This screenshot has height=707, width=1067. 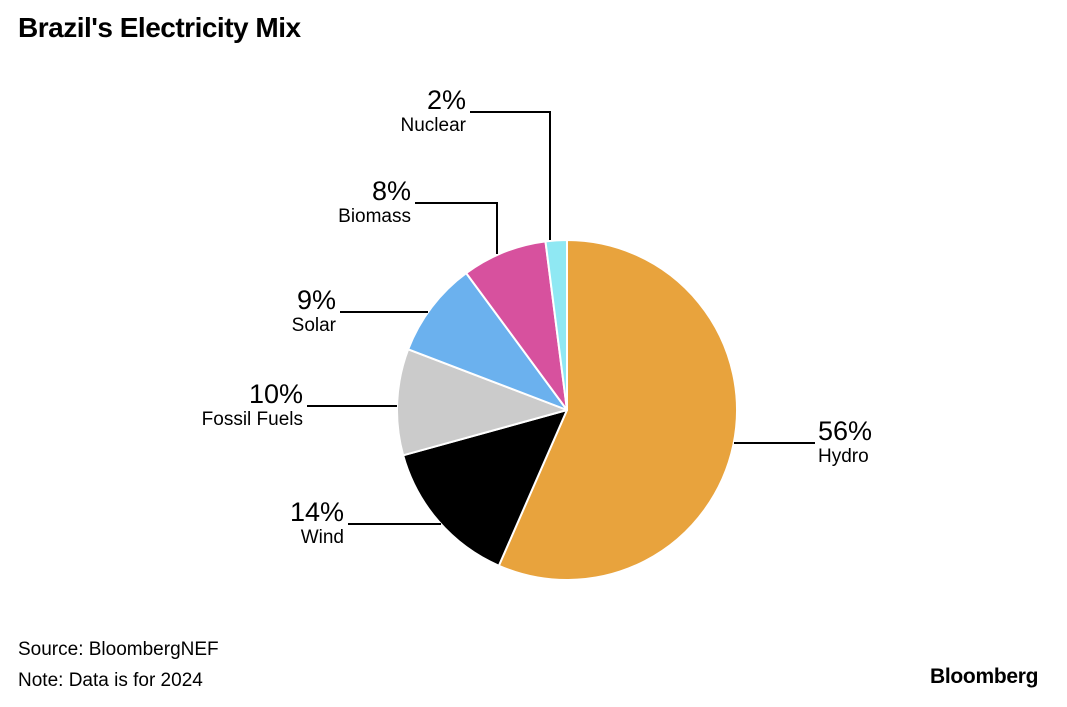 What do you see at coordinates (984, 676) in the screenshot?
I see `bloomberg-logo: Bloomberg` at bounding box center [984, 676].